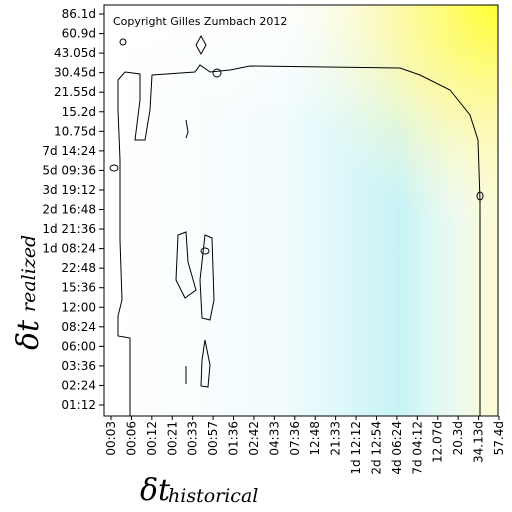  I want to click on x-axis-label: δt, so click(155, 490).